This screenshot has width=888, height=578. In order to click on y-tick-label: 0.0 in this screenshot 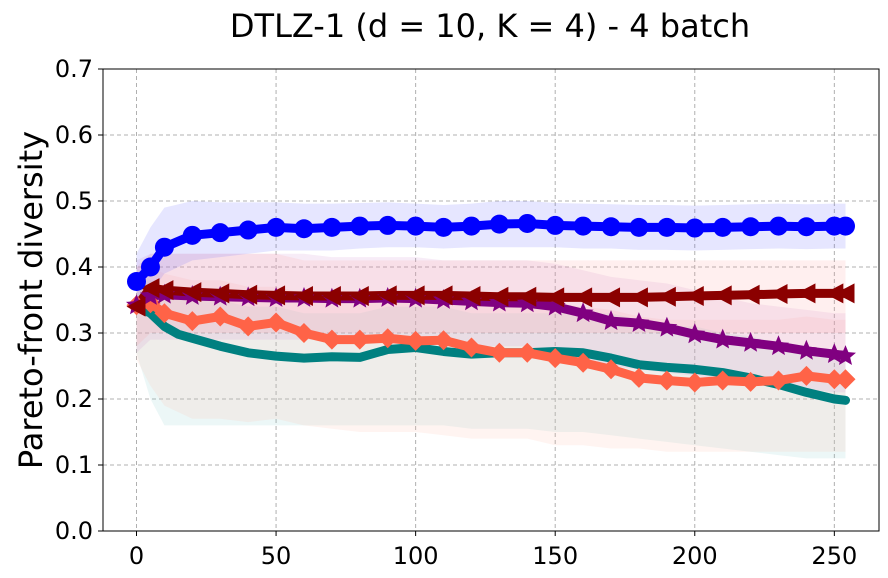, I will do `click(74, 531)`.